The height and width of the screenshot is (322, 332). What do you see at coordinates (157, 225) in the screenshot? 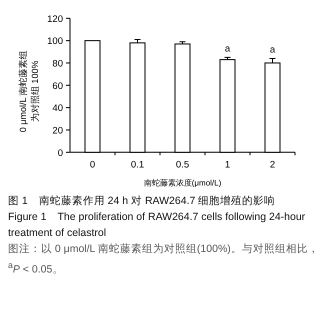
I see `caption: Figure 1 The proliferation of RAW264.7 cells following 24-hour treatment of celastrol` at bounding box center [157, 225].